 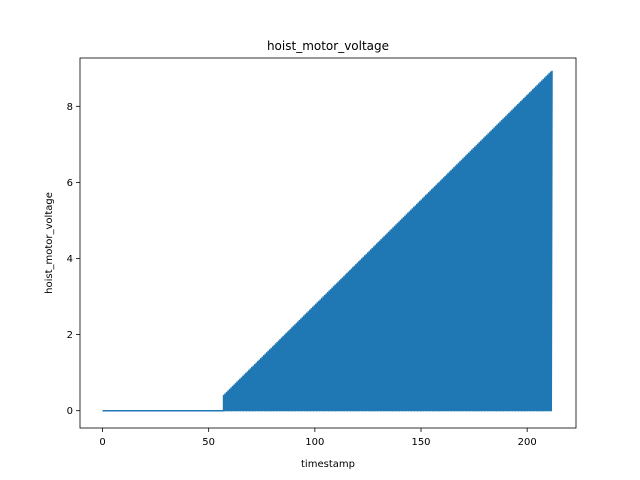 What do you see at coordinates (70, 259) in the screenshot?
I see `y-tick-label: 4` at bounding box center [70, 259].